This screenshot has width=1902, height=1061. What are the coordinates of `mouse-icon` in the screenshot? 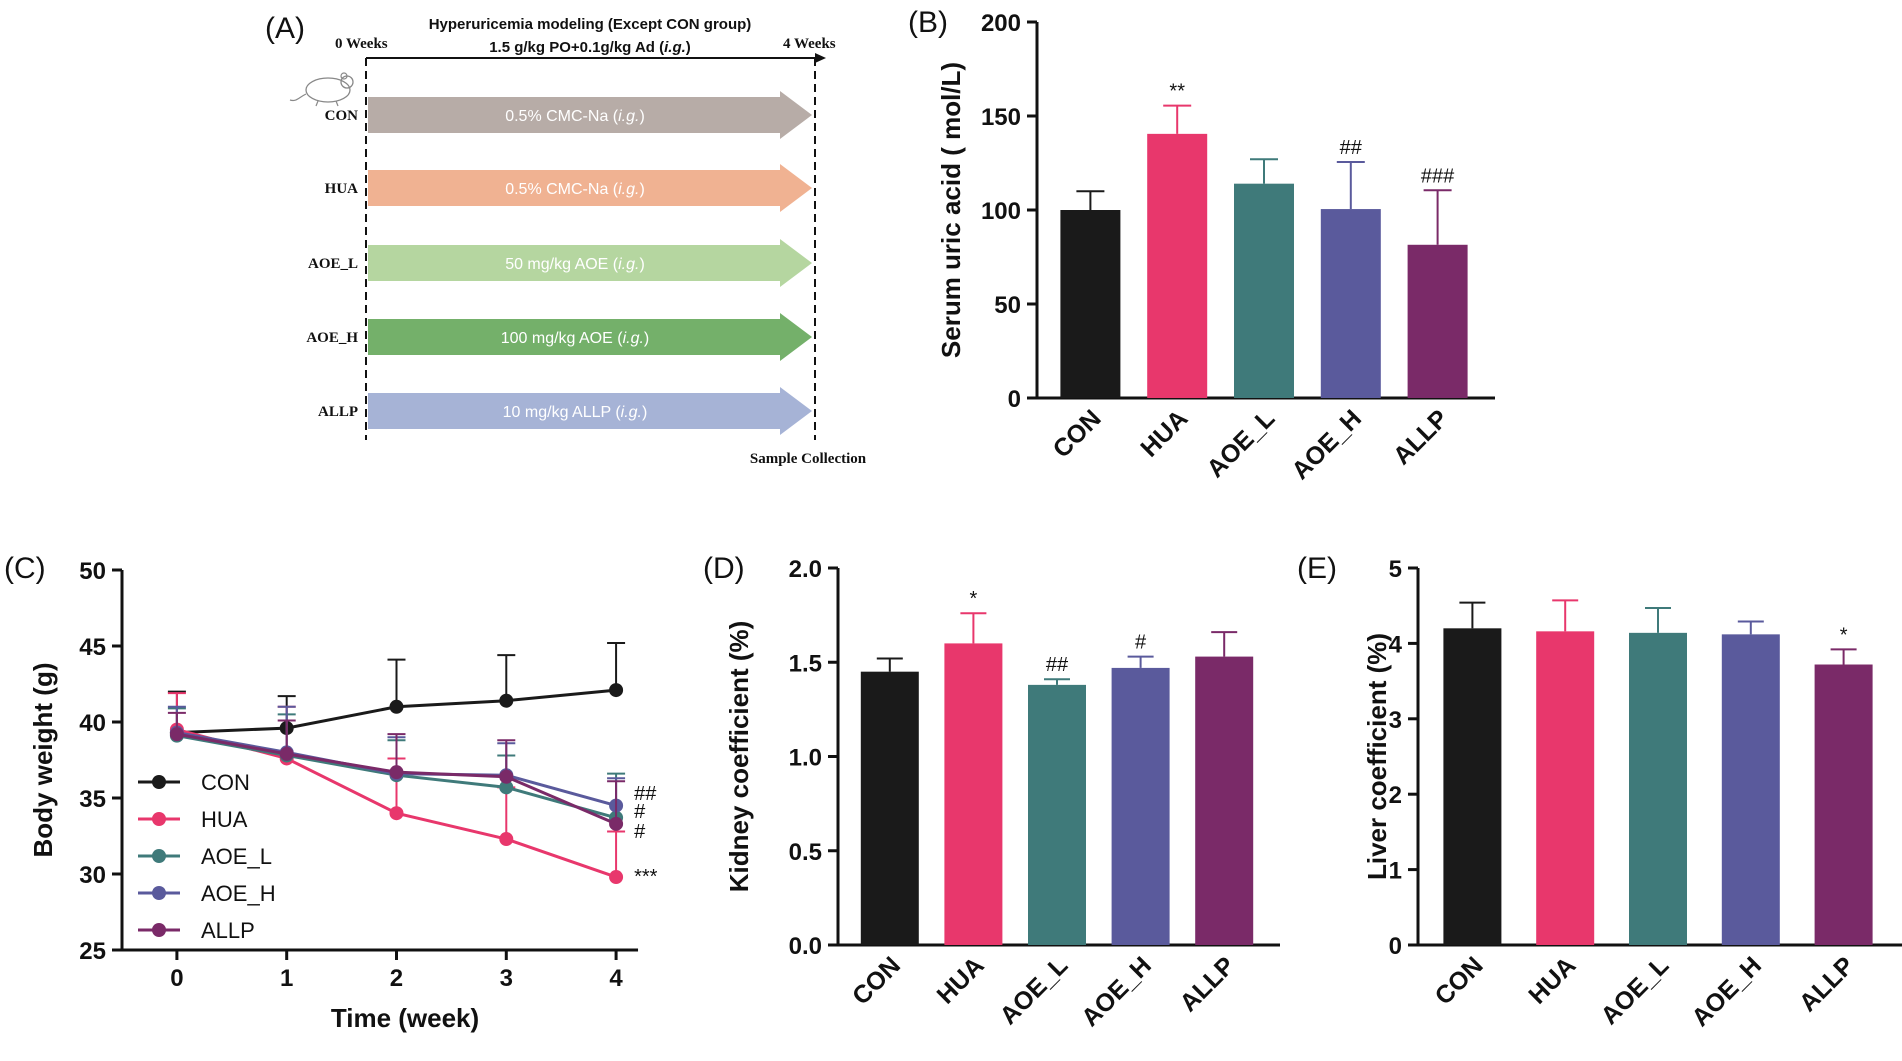 It's located at (321, 89).